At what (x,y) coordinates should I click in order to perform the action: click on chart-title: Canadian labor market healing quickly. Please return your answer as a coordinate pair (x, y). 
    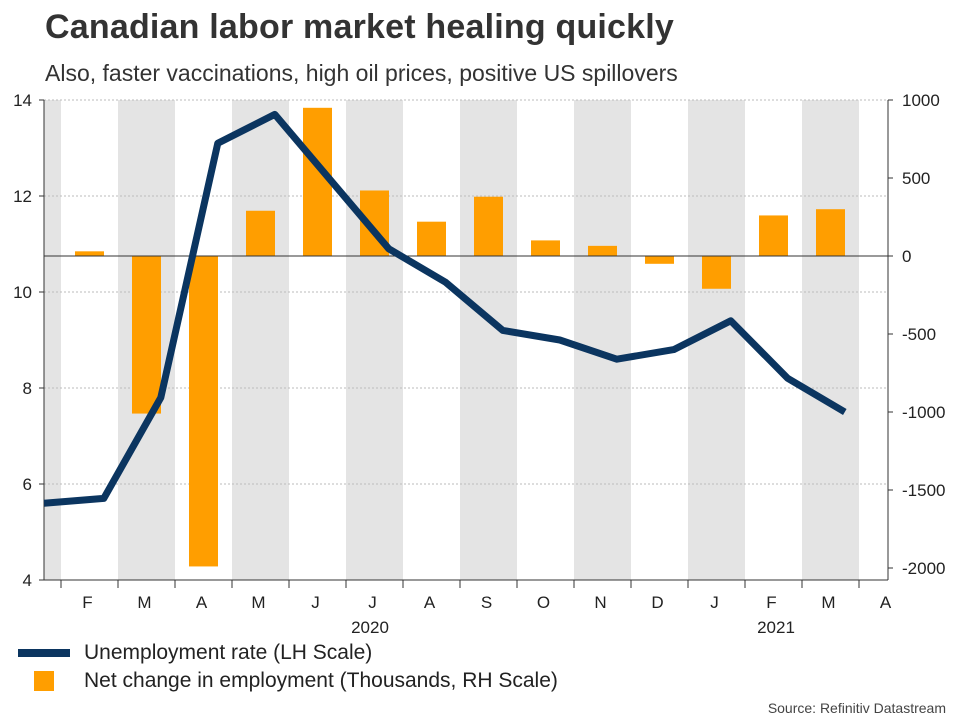
    Looking at the image, I should click on (360, 27).